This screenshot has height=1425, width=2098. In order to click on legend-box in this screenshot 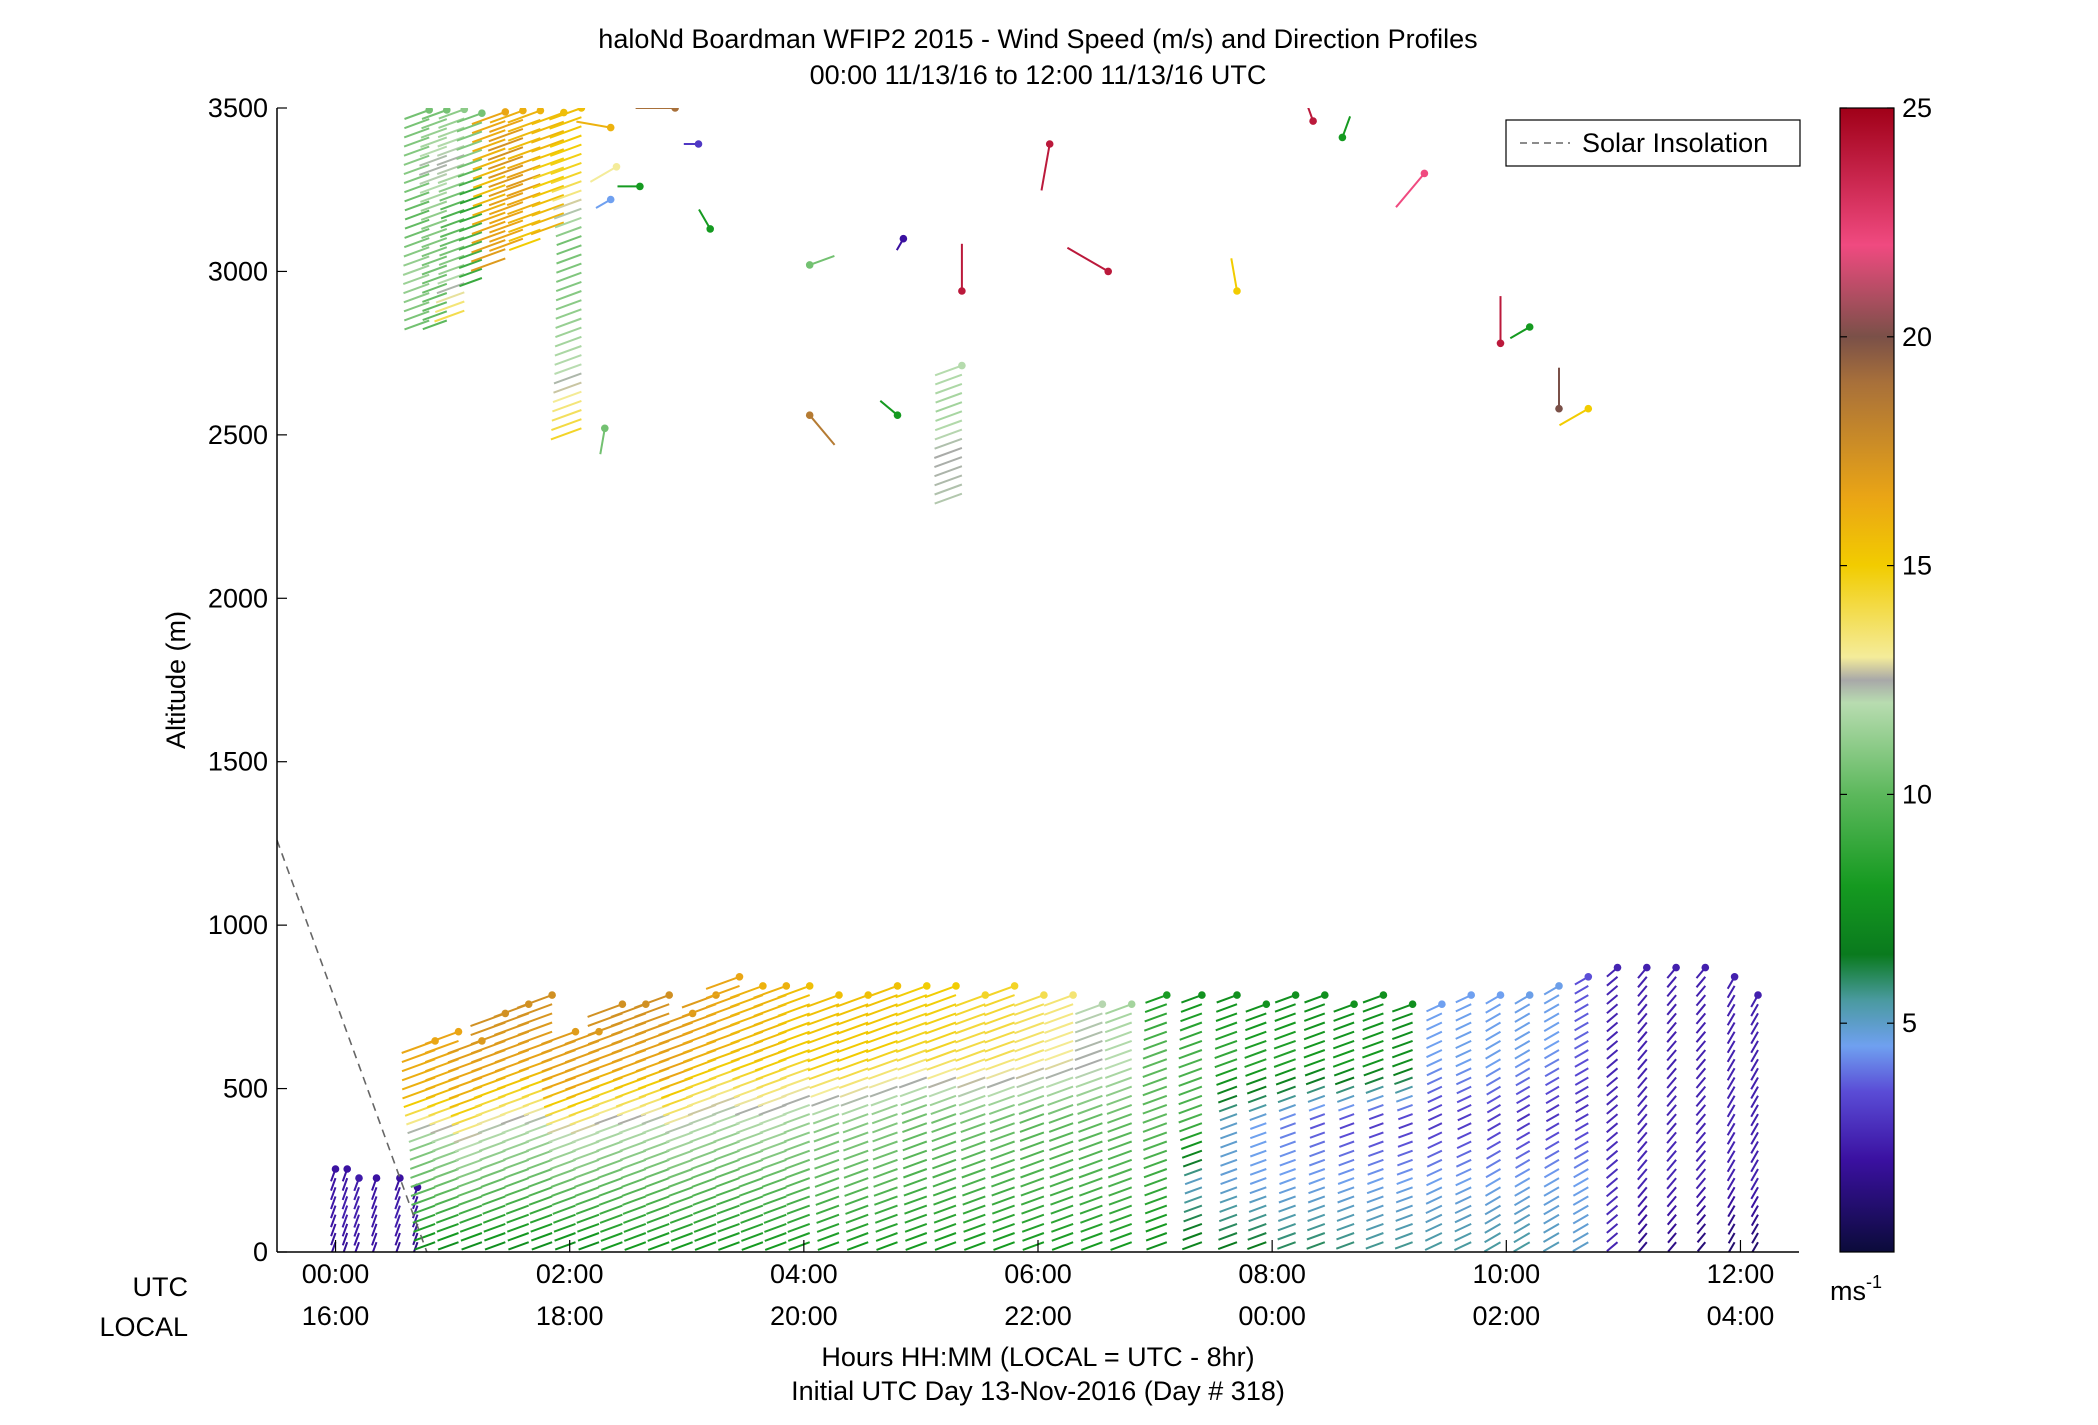, I will do `click(1653, 143)`.